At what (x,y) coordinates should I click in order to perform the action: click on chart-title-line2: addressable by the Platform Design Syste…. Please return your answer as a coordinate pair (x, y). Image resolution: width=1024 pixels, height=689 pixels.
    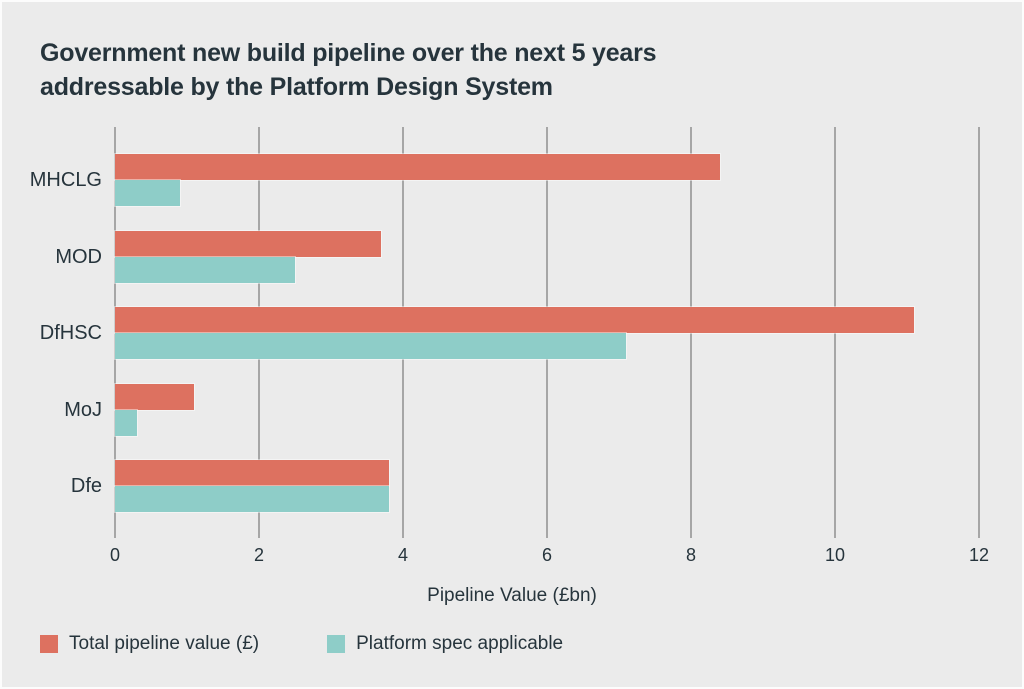
    Looking at the image, I should click on (296, 87).